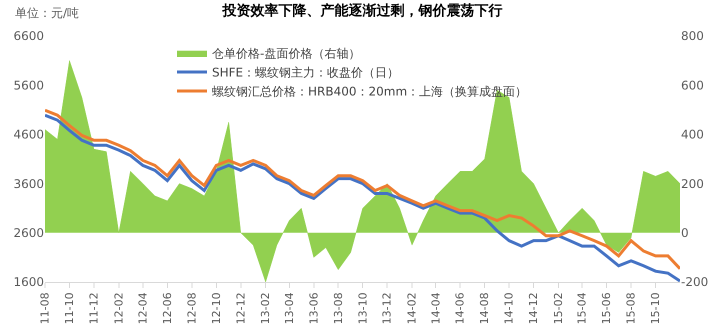  Describe the element at coordinates (167, 308) in the screenshot. I see `x-tick-label: 12-06` at that location.